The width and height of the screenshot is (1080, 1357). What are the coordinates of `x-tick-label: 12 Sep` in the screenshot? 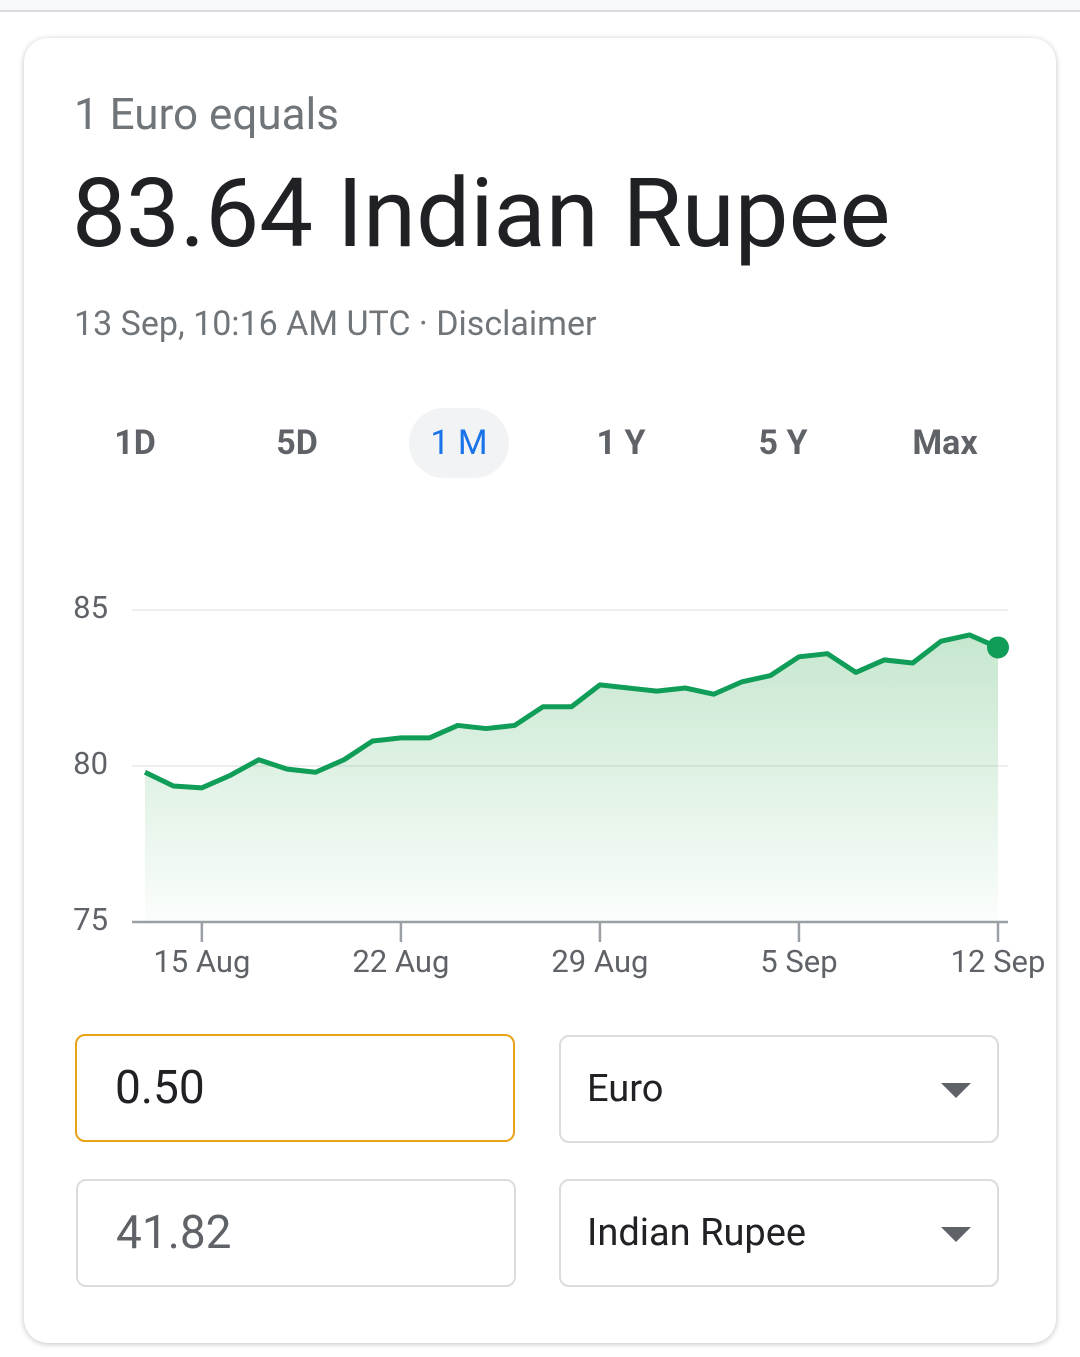 It's located at (998, 961).